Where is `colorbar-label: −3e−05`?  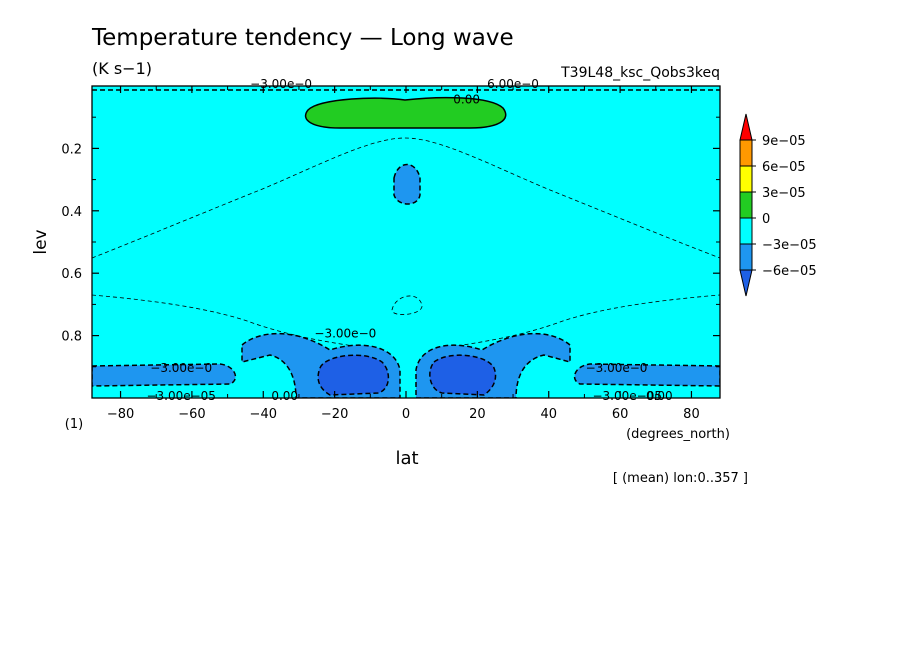
colorbar-label: −3e−05 is located at coordinates (789, 245).